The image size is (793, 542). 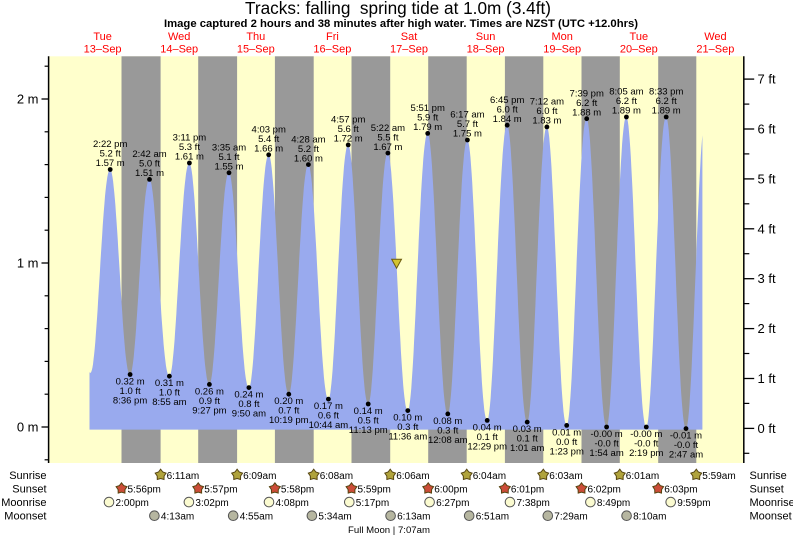 What do you see at coordinates (368, 430) in the screenshot?
I see `svg-text: 11:13 pm` at bounding box center [368, 430].